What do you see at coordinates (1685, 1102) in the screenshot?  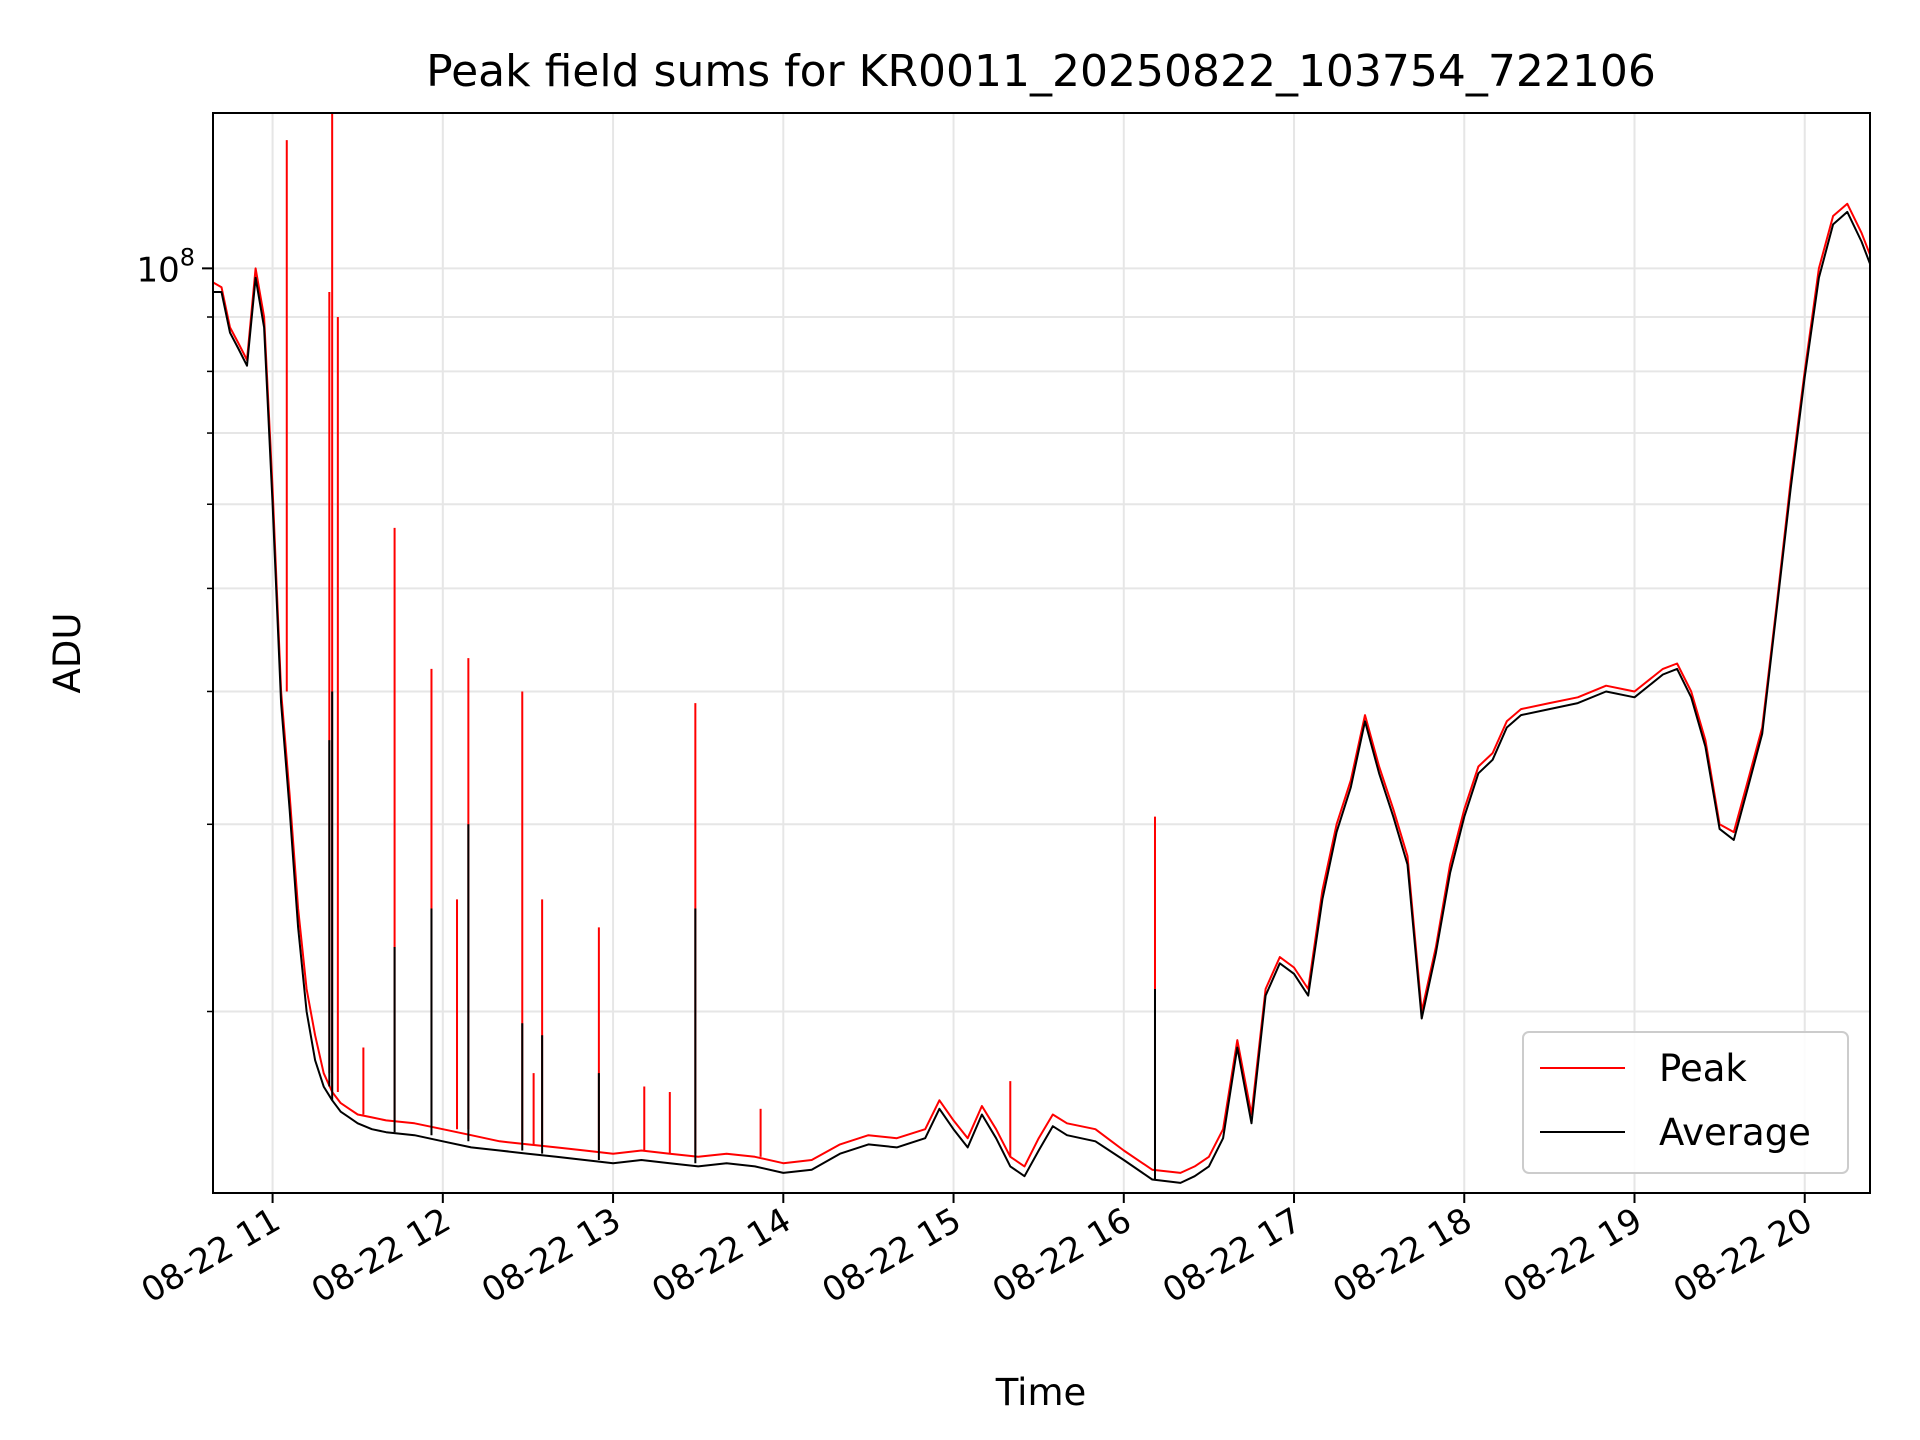 I see `legend: Peak Average` at bounding box center [1685, 1102].